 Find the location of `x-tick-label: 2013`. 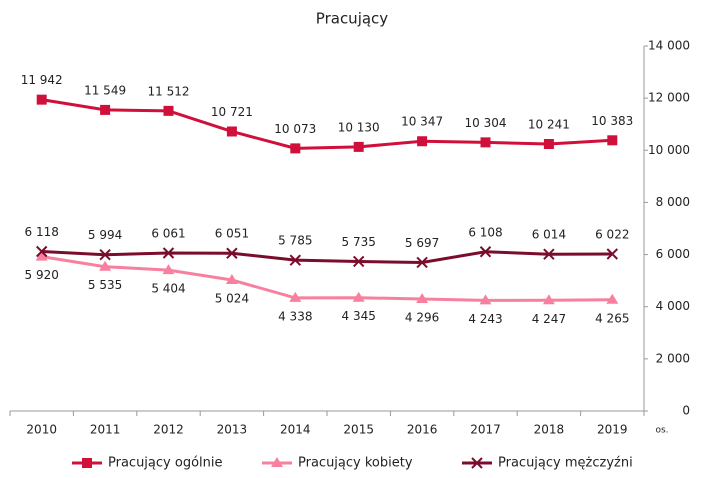

x-tick-label: 2013 is located at coordinates (232, 430).